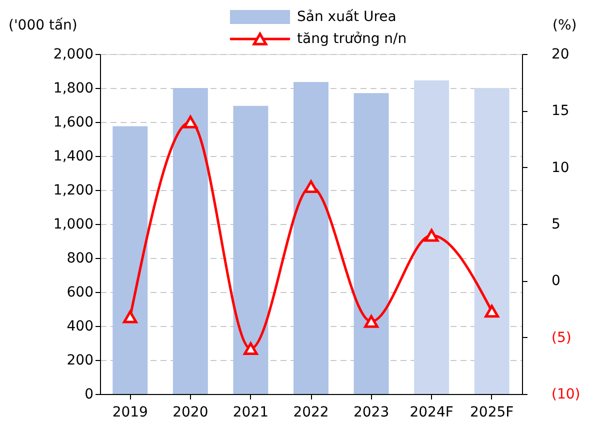  What do you see at coordinates (73, 156) in the screenshot?
I see `y-tick-label: 1,400` at bounding box center [73, 156].